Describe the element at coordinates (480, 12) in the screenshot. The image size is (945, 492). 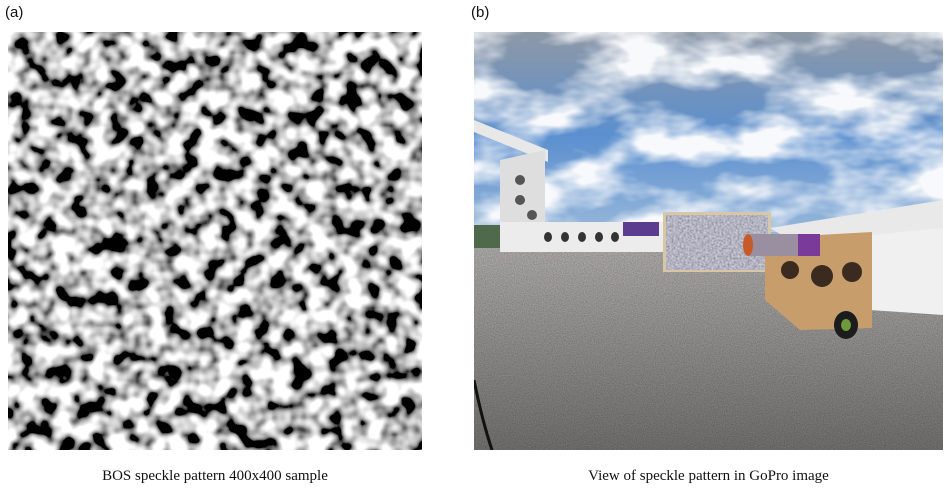
I see `panel-label: (b)` at that location.